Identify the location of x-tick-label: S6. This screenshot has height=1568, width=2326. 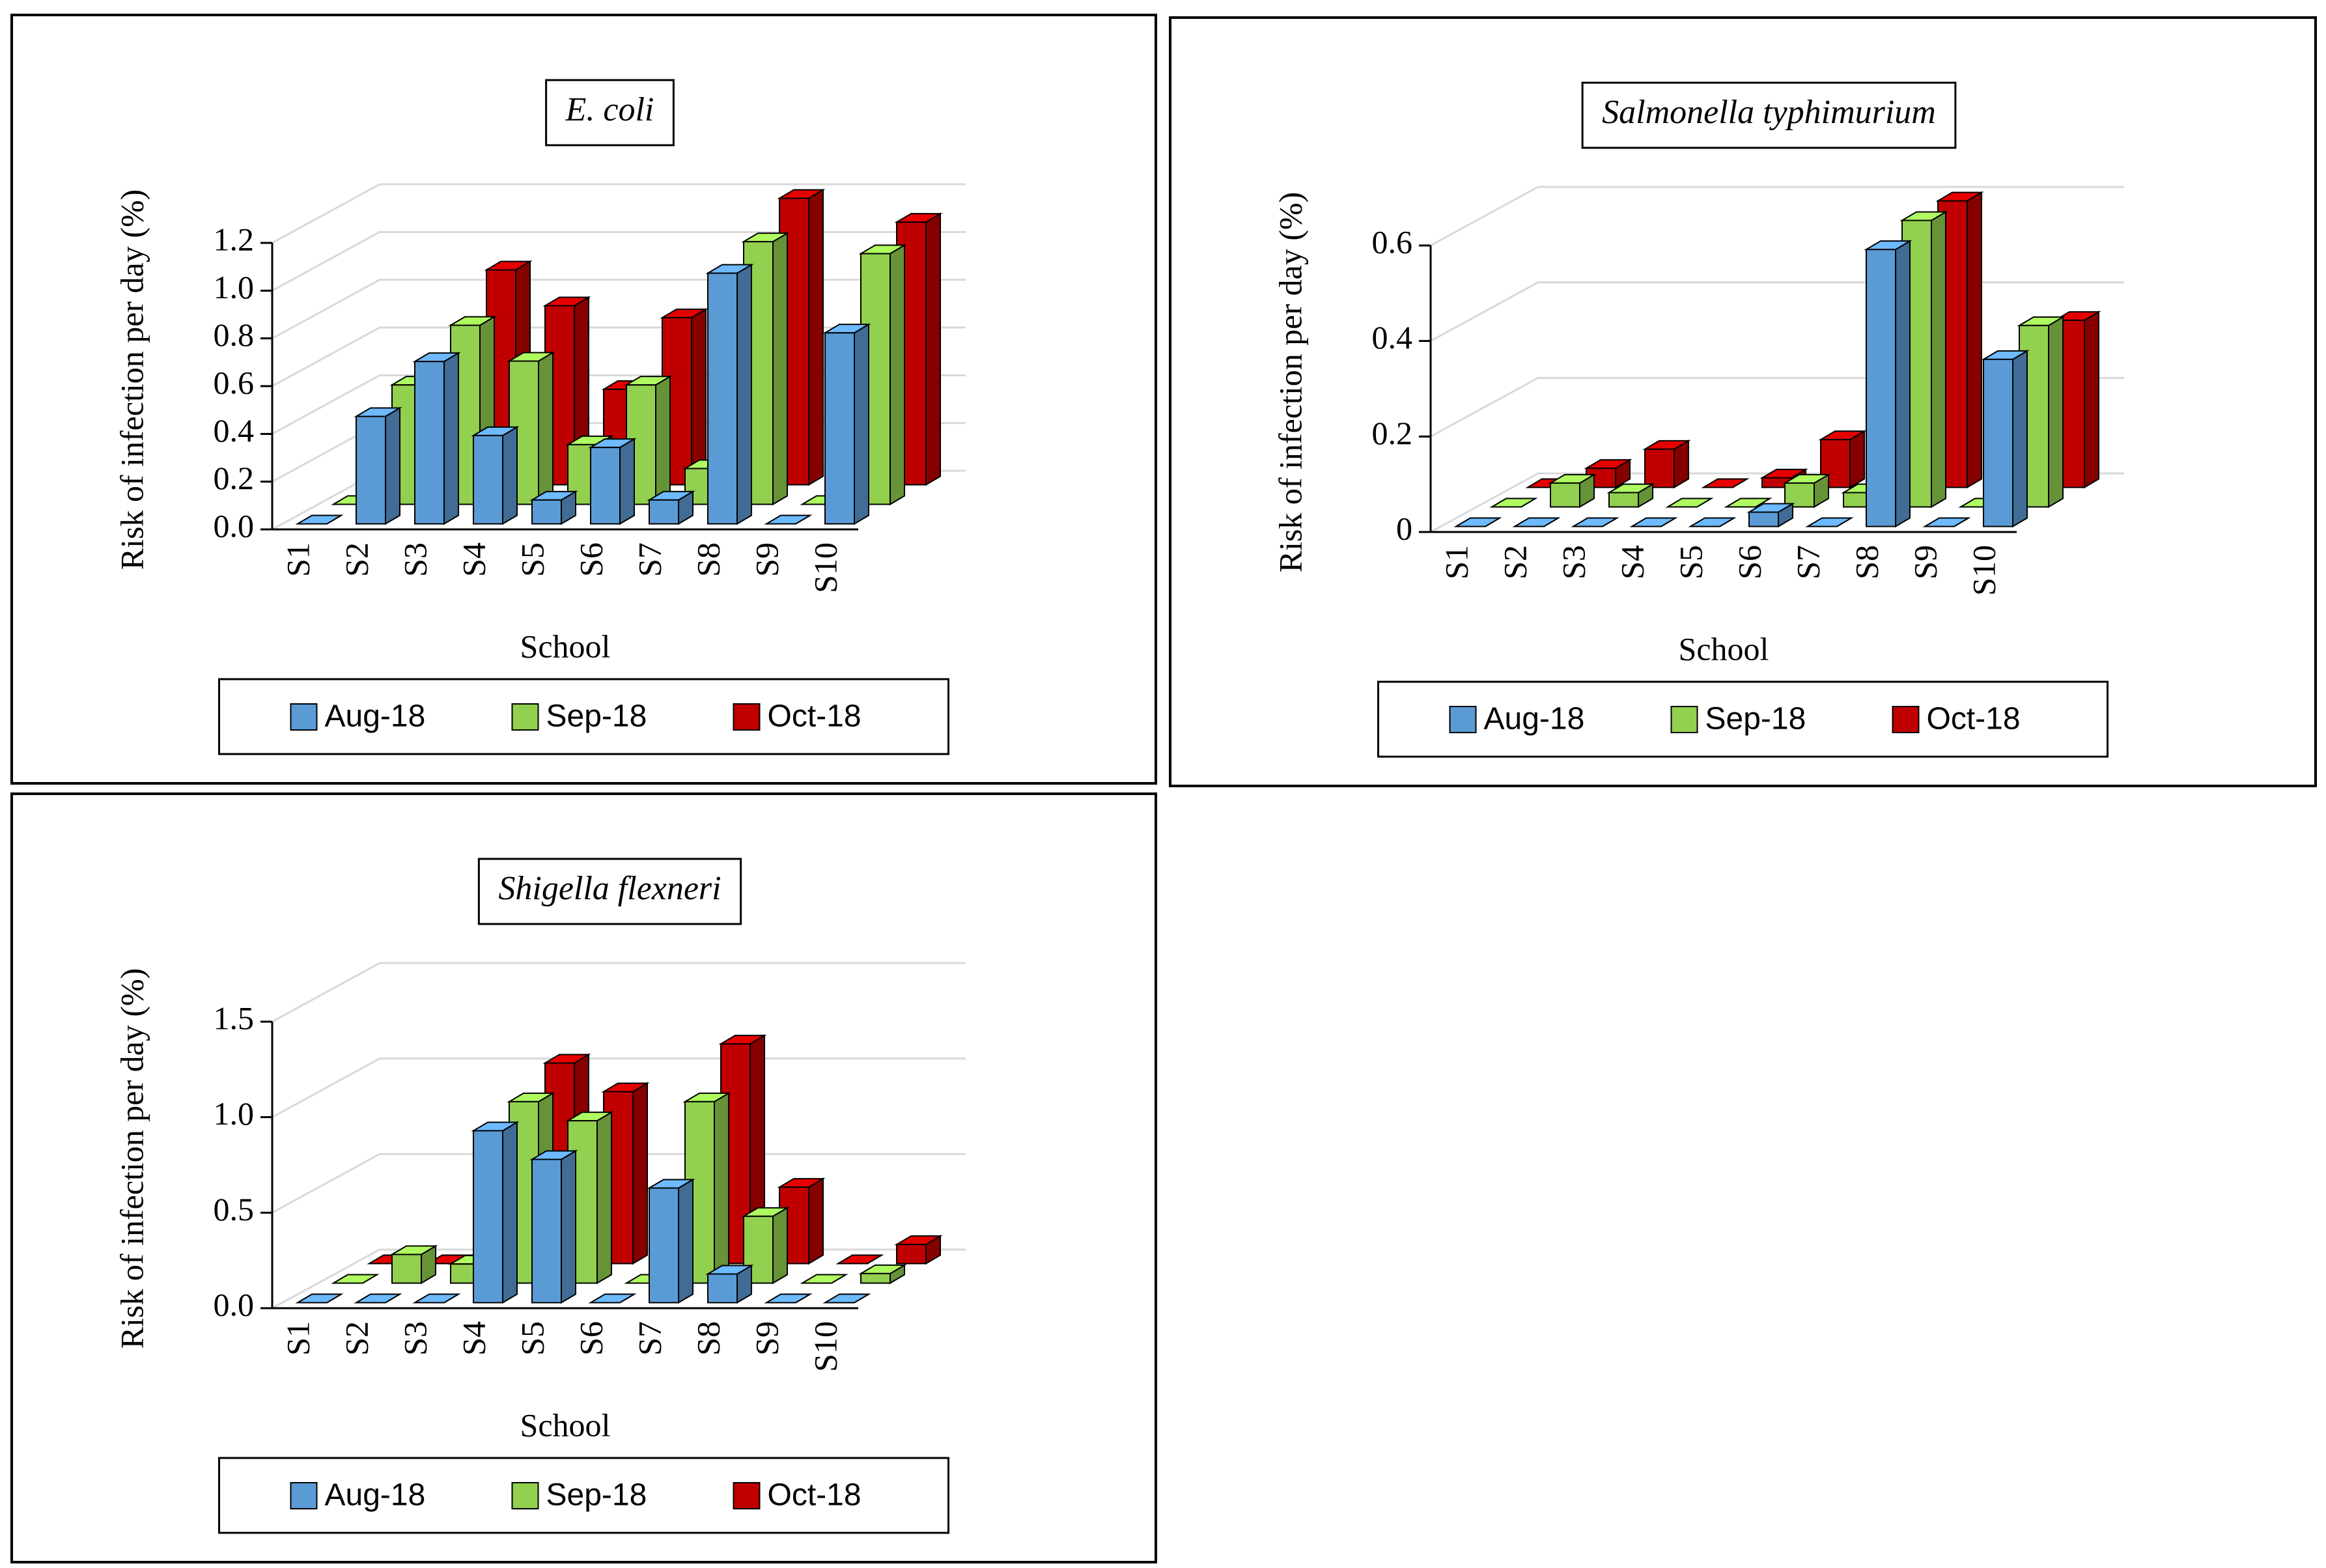
(590, 1339).